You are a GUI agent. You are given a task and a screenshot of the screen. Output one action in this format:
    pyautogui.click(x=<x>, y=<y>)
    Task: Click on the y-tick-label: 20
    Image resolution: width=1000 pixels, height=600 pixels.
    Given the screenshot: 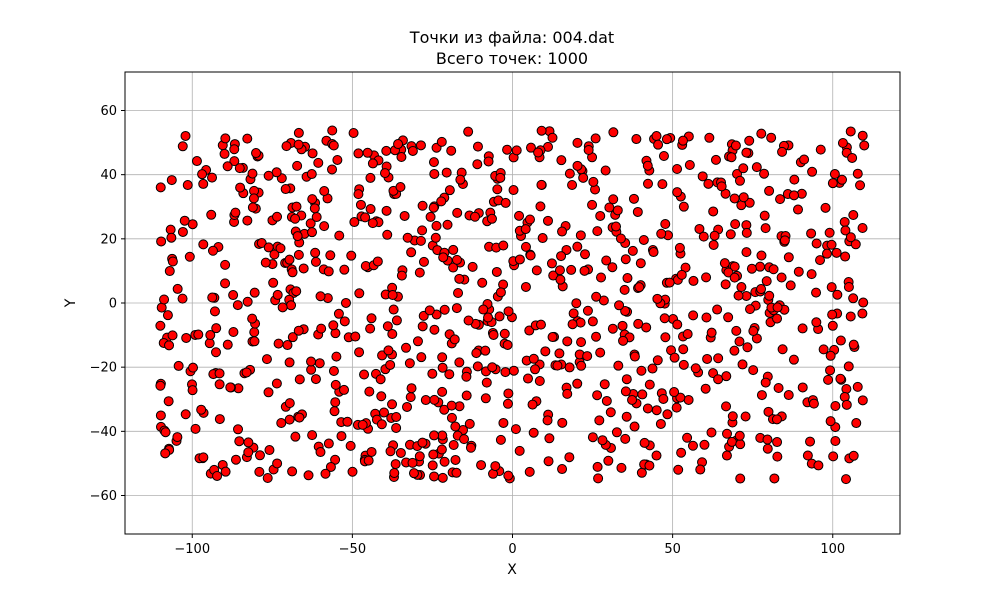 What is the action you would take?
    pyautogui.click(x=108, y=239)
    